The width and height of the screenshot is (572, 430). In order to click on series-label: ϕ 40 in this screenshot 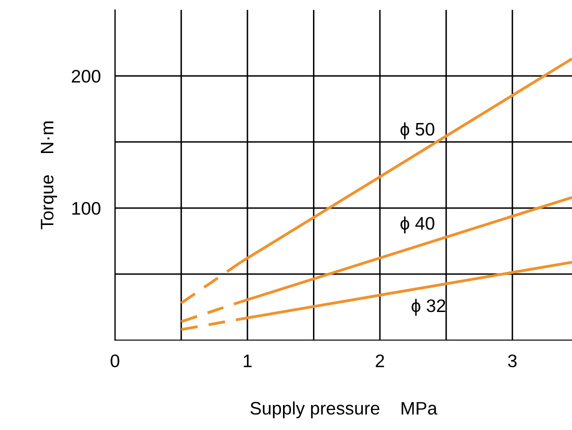, I will do `click(417, 225)`.